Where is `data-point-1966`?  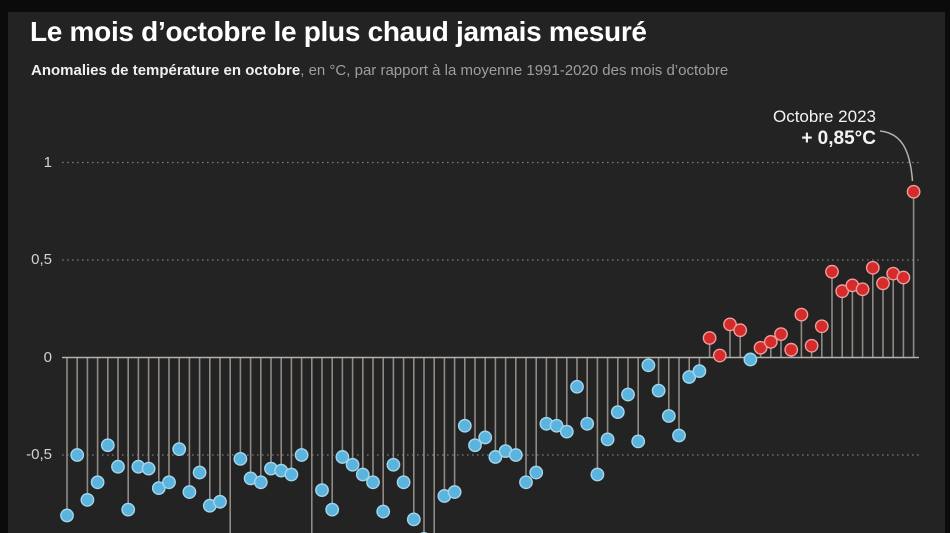 data-point-1966 is located at coordinates (332, 509).